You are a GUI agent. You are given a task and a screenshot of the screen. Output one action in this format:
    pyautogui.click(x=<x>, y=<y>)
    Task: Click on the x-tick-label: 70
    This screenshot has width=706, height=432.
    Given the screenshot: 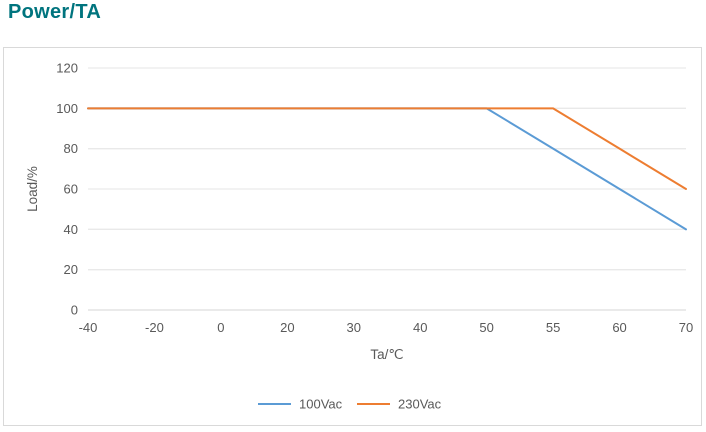 What is the action you would take?
    pyautogui.click(x=686, y=327)
    